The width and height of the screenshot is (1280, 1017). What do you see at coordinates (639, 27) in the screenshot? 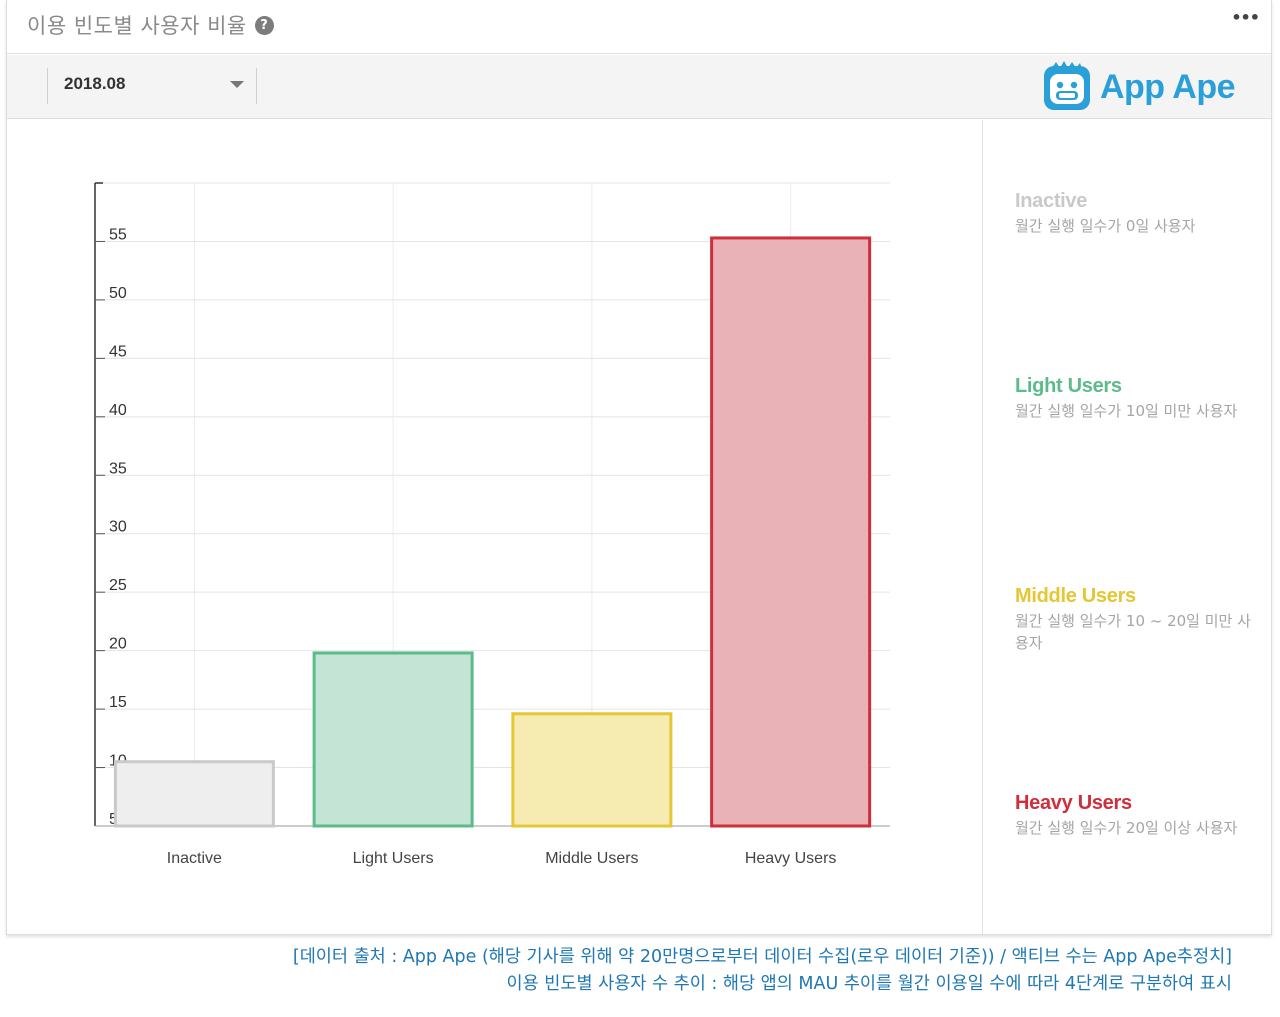
I see `card-header: 이용 빈도별 사용자 비율 ? •••` at bounding box center [639, 27].